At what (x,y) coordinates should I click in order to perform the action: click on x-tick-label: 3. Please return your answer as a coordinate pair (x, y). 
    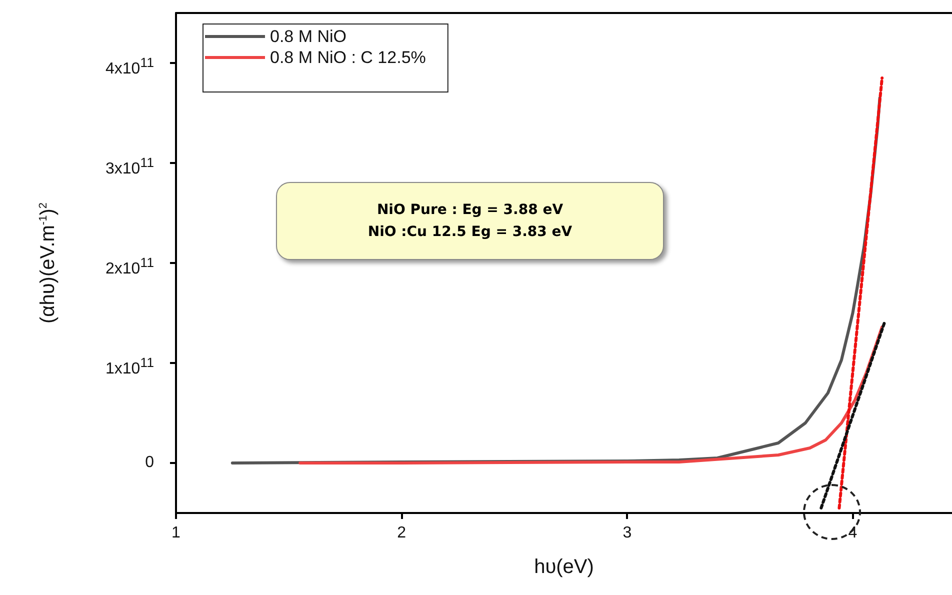
    Looking at the image, I should click on (627, 533).